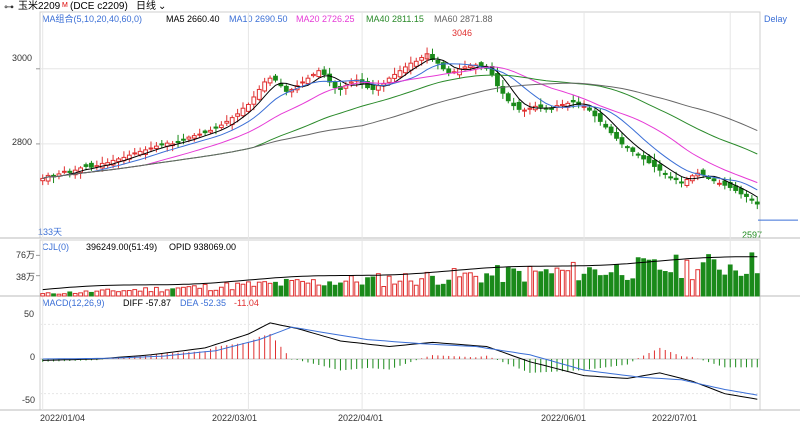  I want to click on vol-tick-76: 76万, so click(26, 255).